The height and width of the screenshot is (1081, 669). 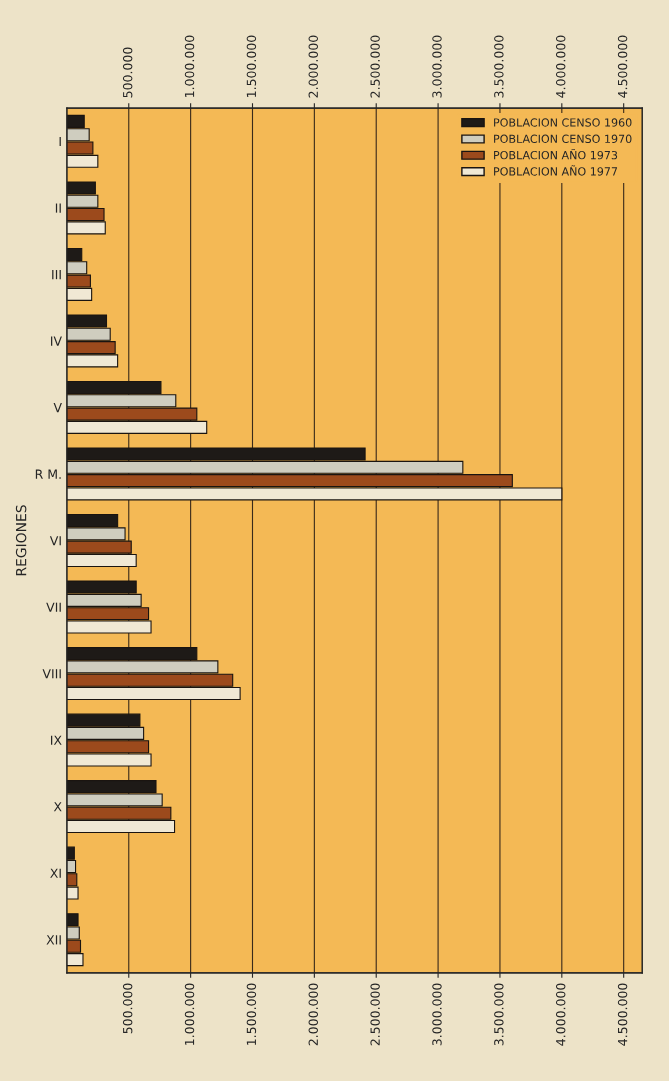 What do you see at coordinates (53, 940) in the screenshot?
I see `y-tick-label: XII` at bounding box center [53, 940].